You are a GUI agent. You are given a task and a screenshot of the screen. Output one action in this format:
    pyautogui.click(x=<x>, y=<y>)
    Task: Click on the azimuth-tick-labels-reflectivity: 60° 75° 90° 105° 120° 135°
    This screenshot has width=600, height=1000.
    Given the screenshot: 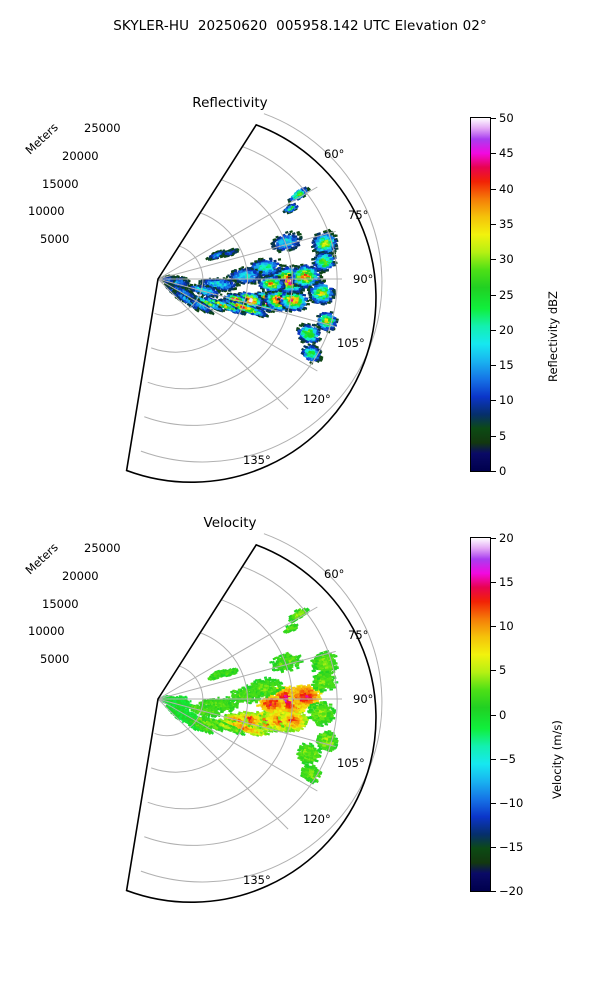 What is the action you would take?
    pyautogui.click(x=308, y=307)
    